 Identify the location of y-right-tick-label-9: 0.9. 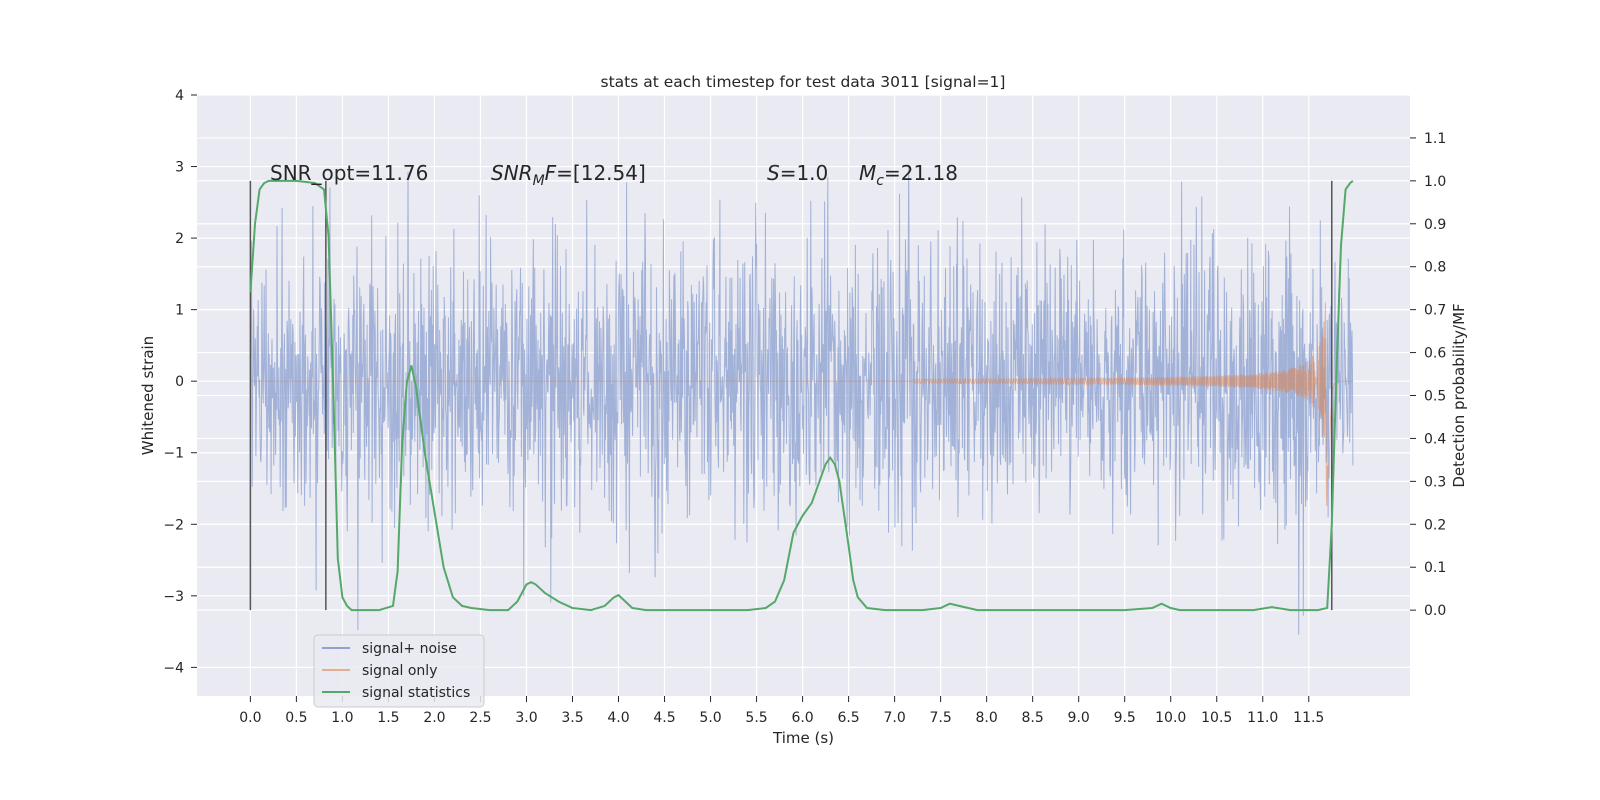
(1435, 225).